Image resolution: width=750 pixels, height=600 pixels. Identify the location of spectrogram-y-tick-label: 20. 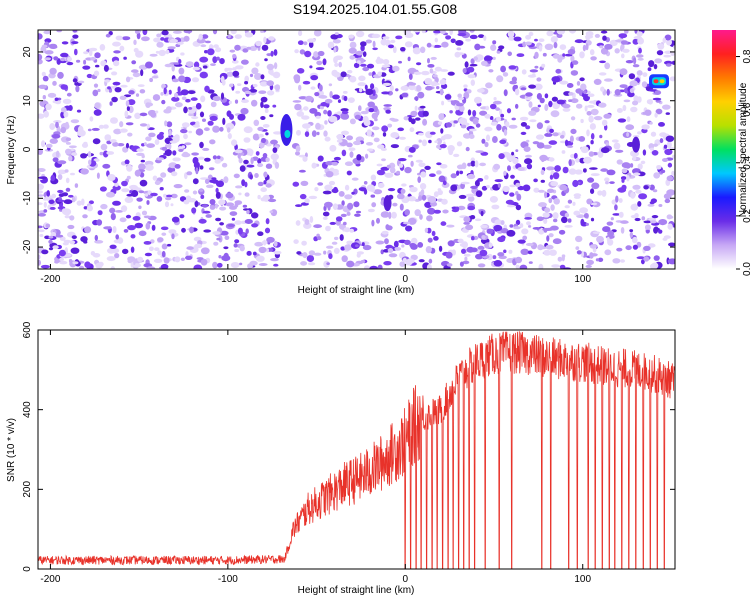
(27, 52).